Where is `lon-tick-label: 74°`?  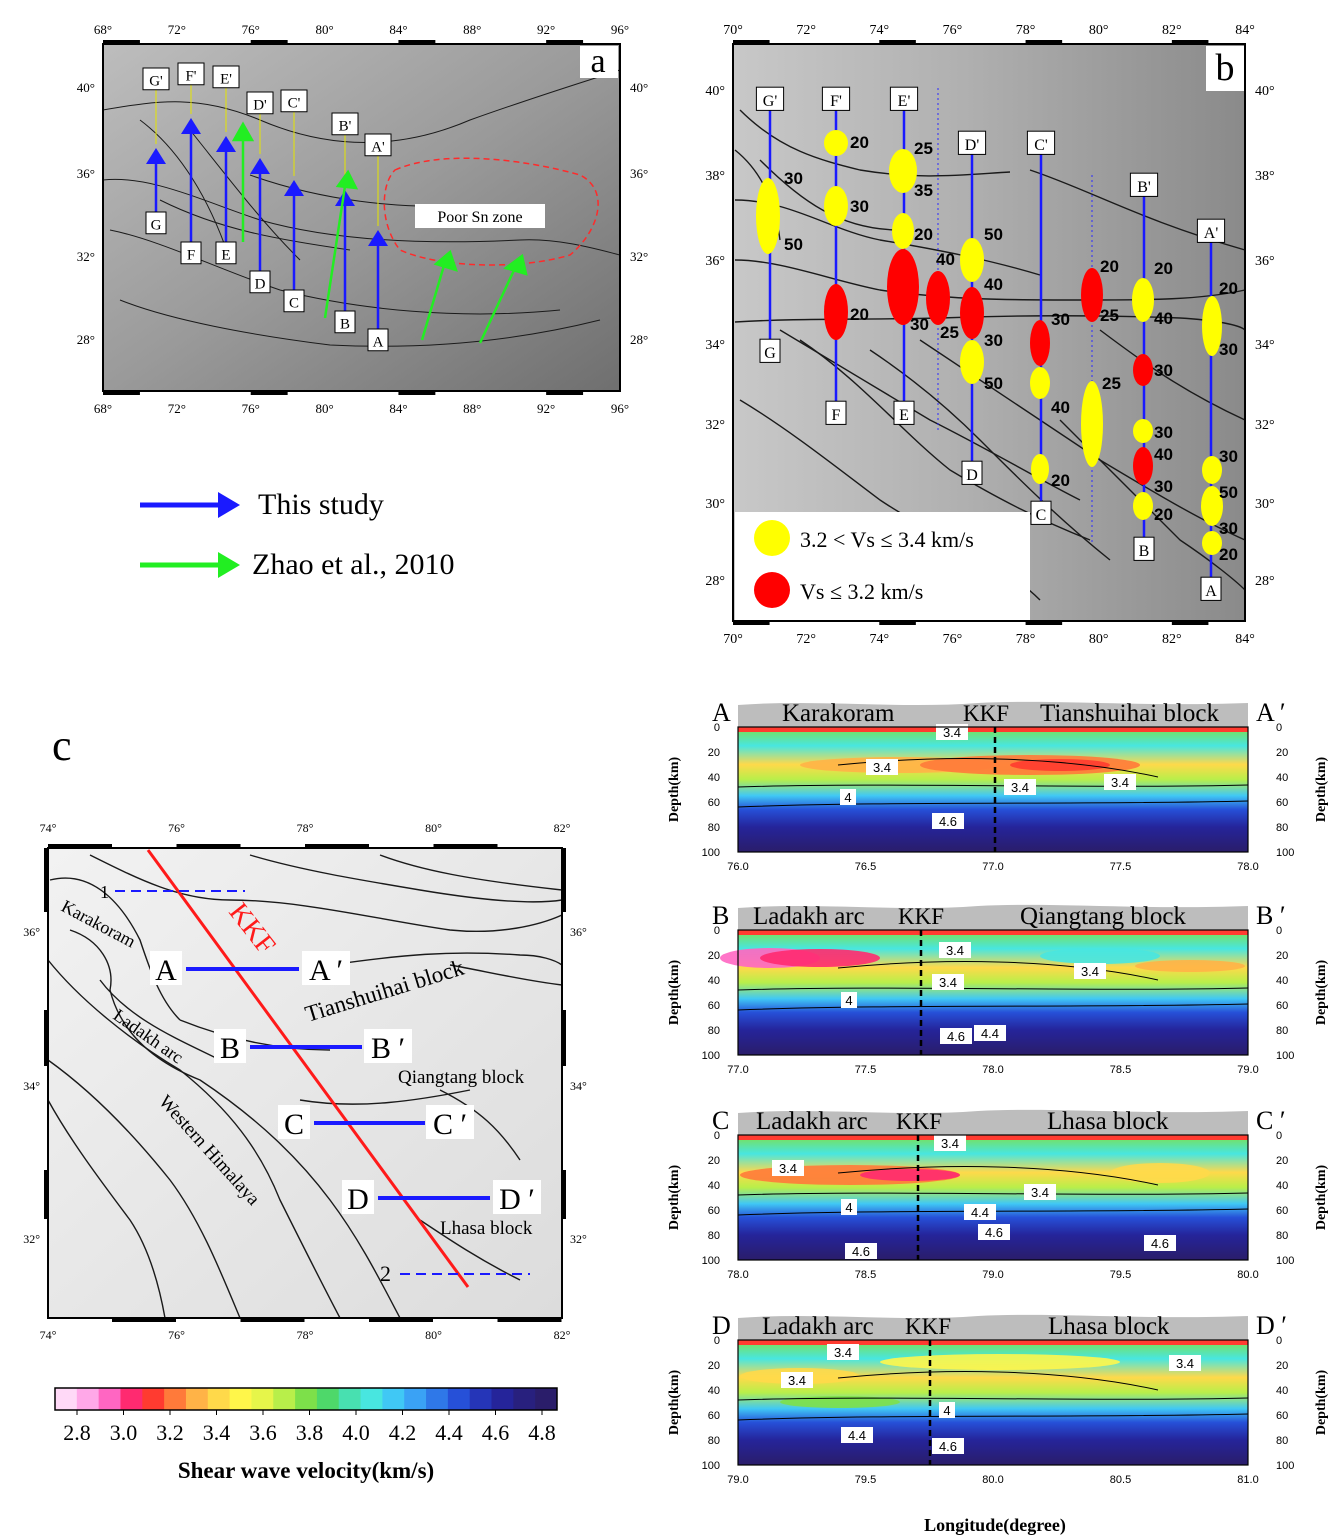 lon-tick-label: 74° is located at coordinates (879, 30).